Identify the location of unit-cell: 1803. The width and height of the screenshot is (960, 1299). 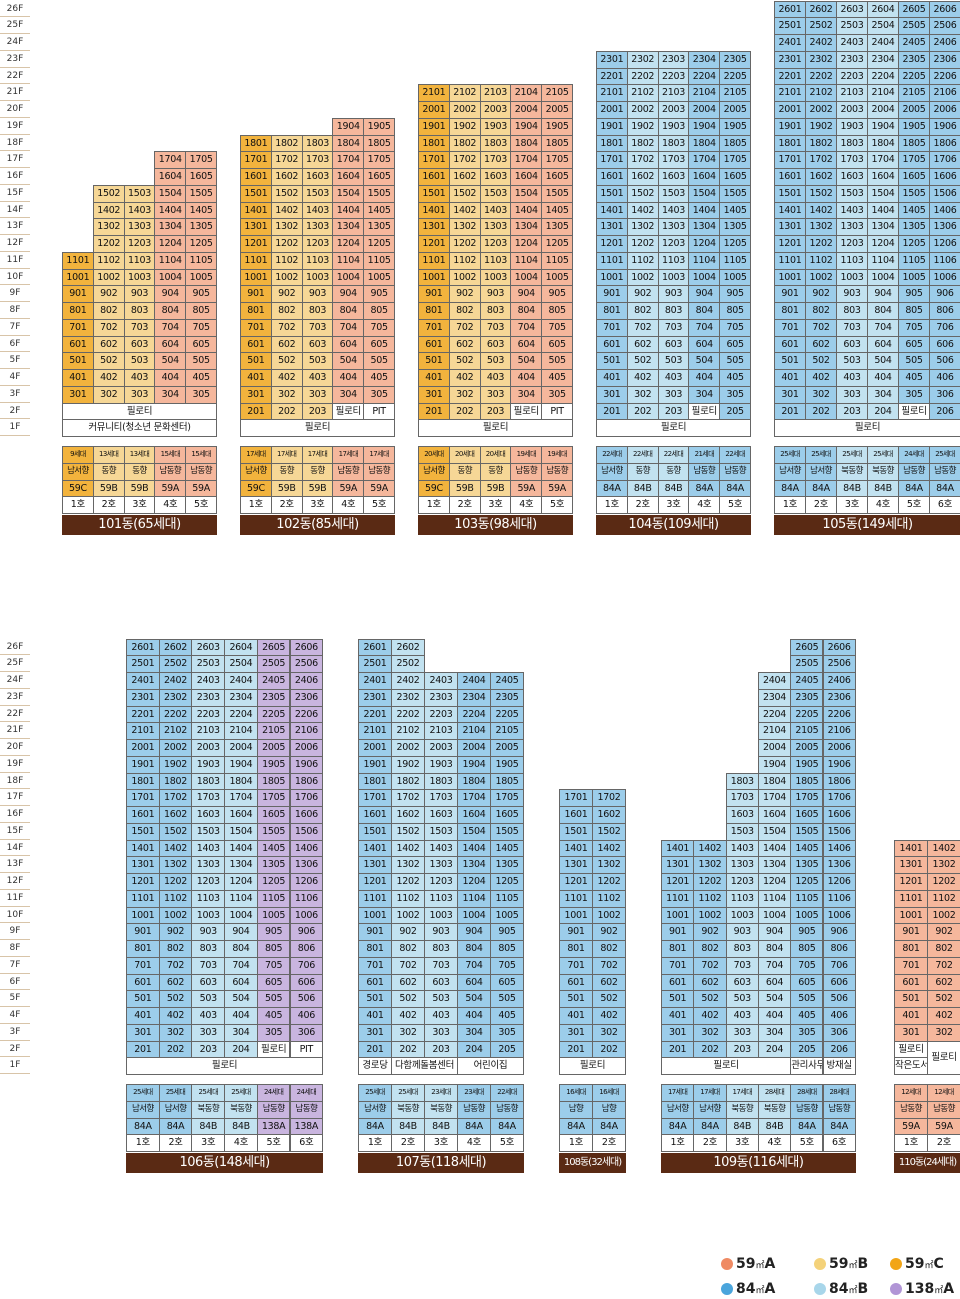
(441, 781).